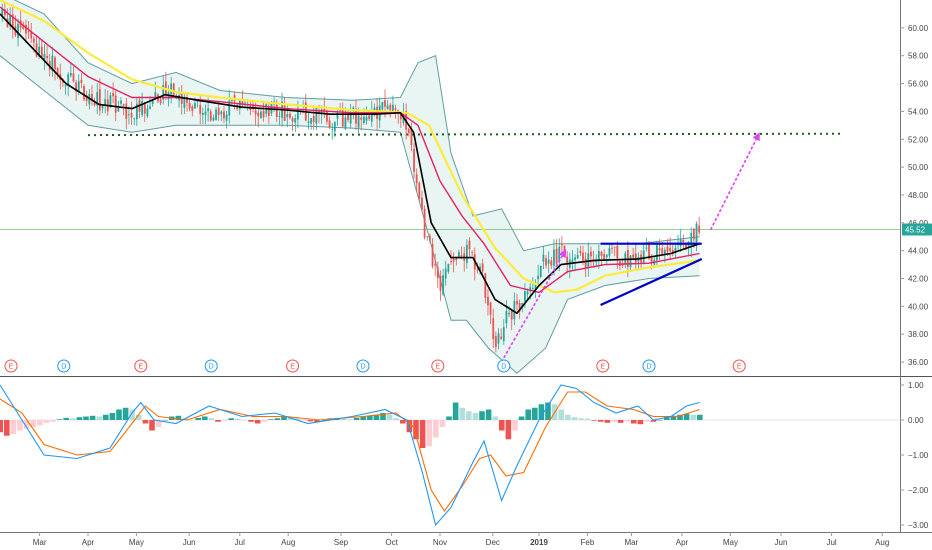  What do you see at coordinates (240, 542) in the screenshot?
I see `time-axis-tick: Jul` at bounding box center [240, 542].